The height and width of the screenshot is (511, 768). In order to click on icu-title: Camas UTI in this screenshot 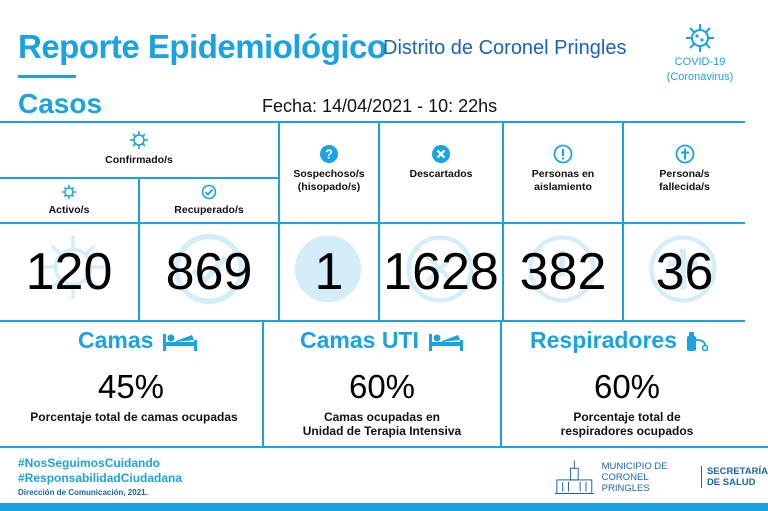, I will do `click(382, 340)`.